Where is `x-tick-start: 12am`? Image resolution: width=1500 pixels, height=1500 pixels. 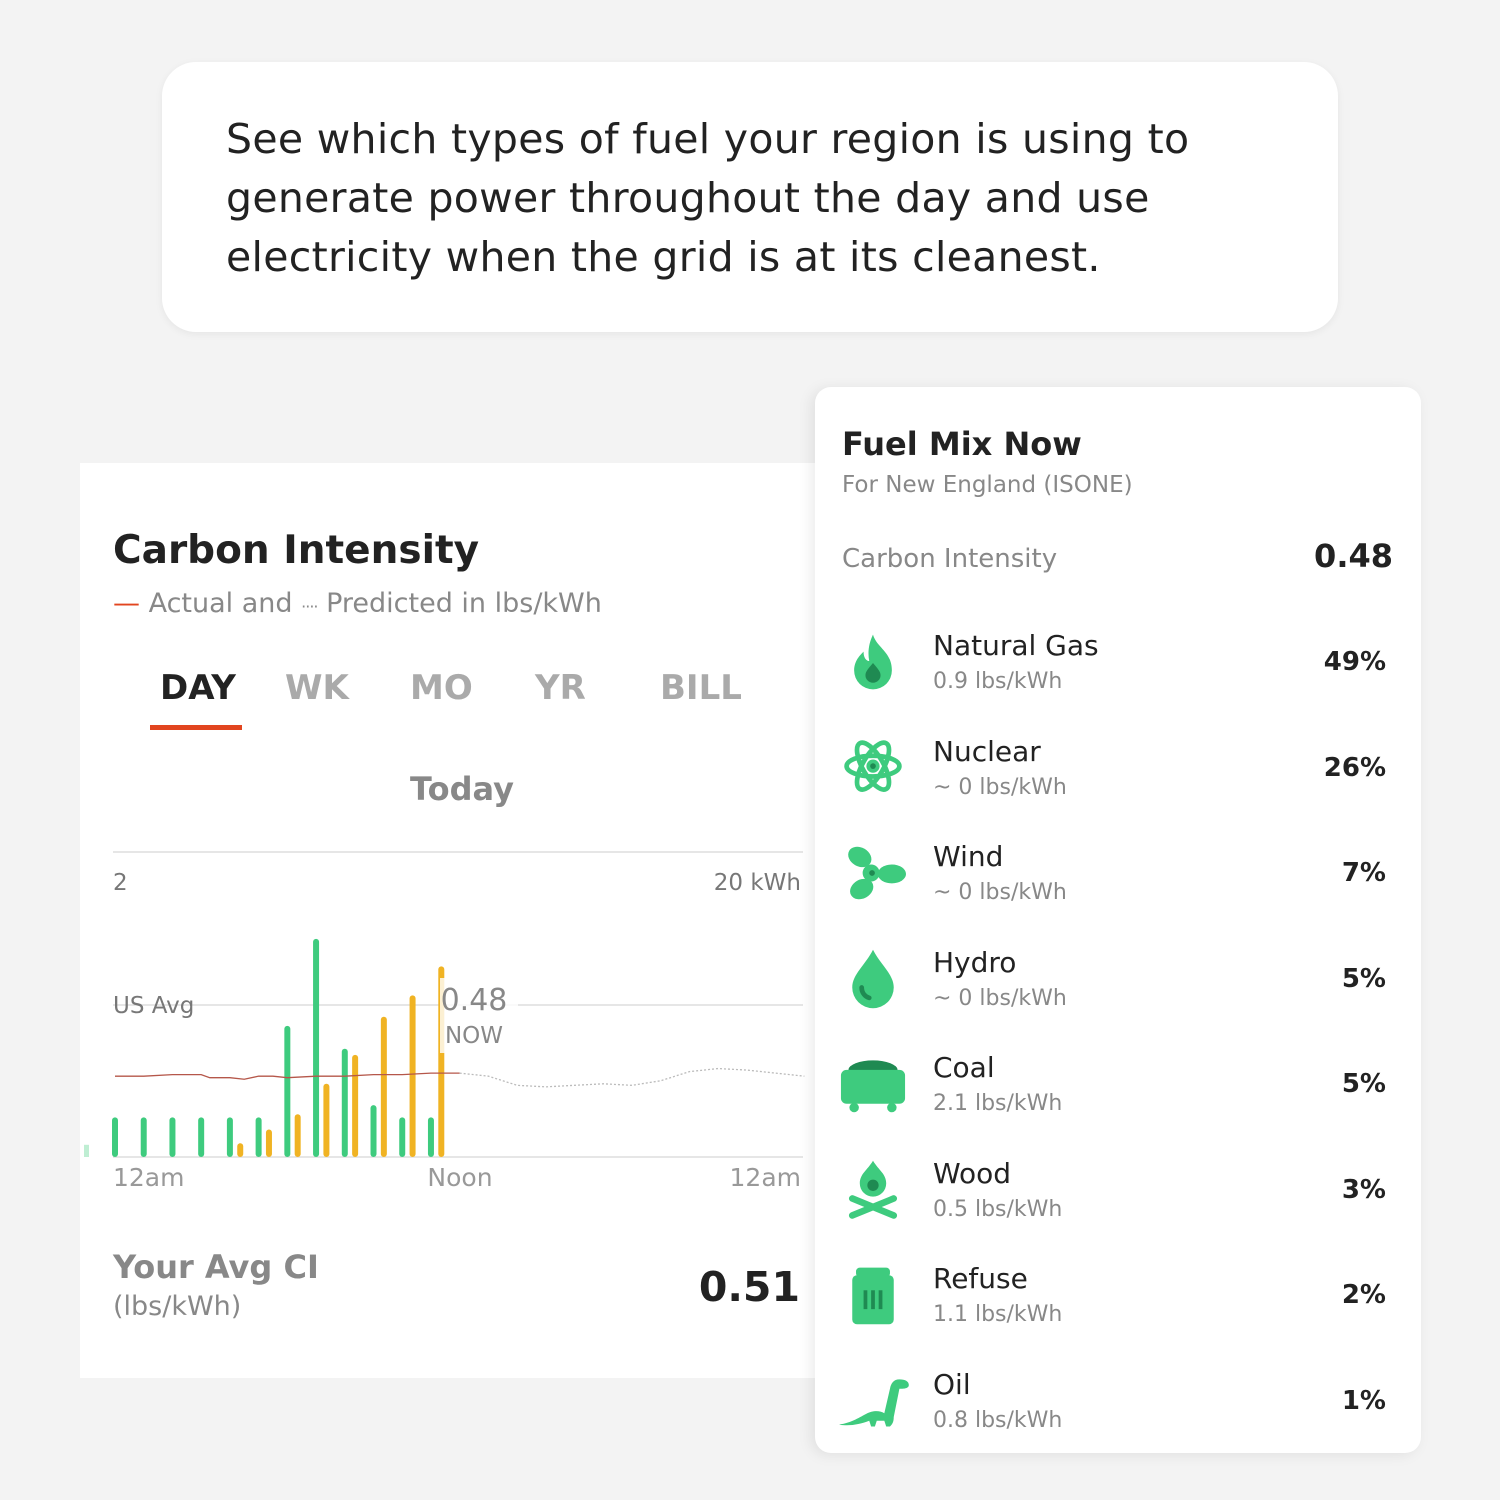
x-tick-start: 12am is located at coordinates (148, 1177).